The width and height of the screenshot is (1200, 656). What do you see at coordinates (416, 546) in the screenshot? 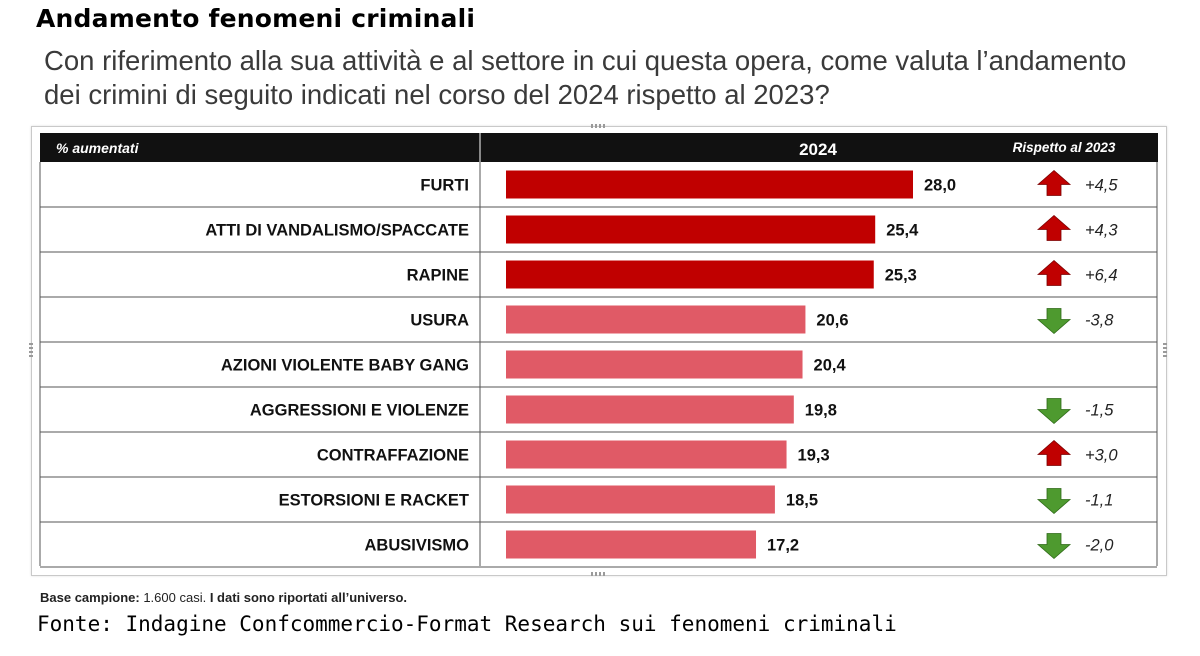
I see `category-label: ABUSIVISMO` at bounding box center [416, 546].